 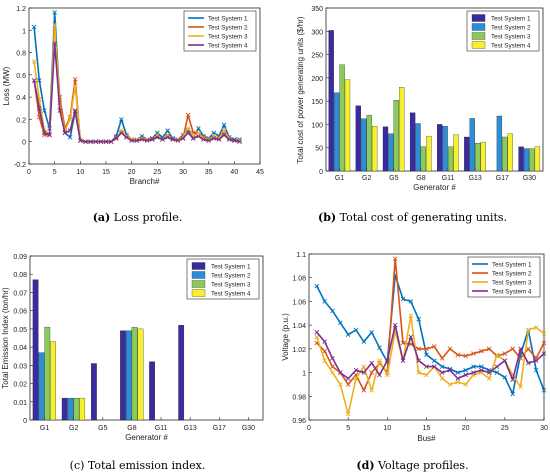 What do you see at coordinates (20, 275) in the screenshot?
I see `chart-c-ytick-label: 0.08` at bounding box center [20, 275].